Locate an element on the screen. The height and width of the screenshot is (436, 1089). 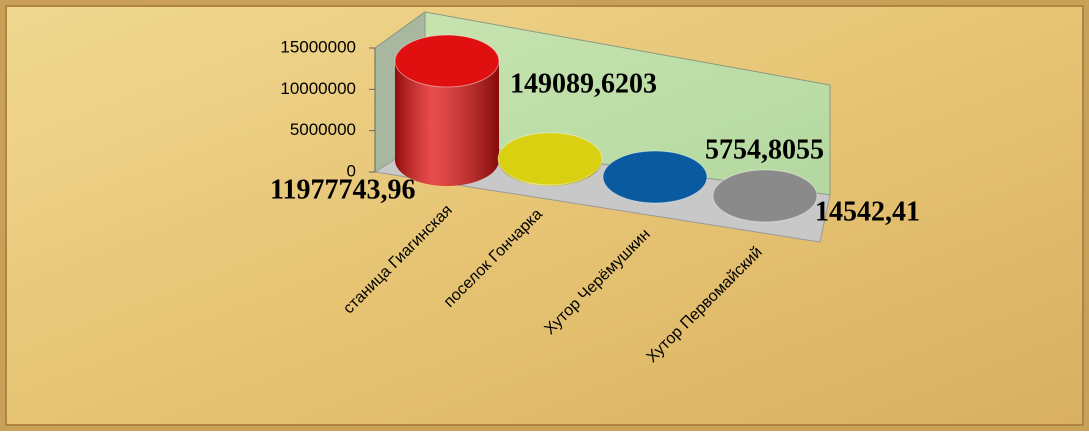
data-label: 5754,8055 is located at coordinates (764, 149).